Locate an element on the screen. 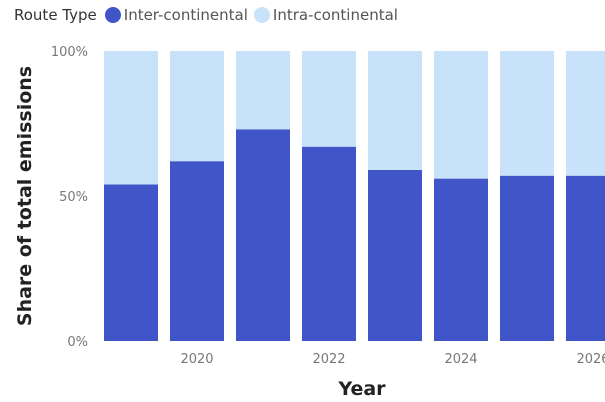 The width and height of the screenshot is (605, 402). bar-inter-continental-2022 is located at coordinates (329, 243).